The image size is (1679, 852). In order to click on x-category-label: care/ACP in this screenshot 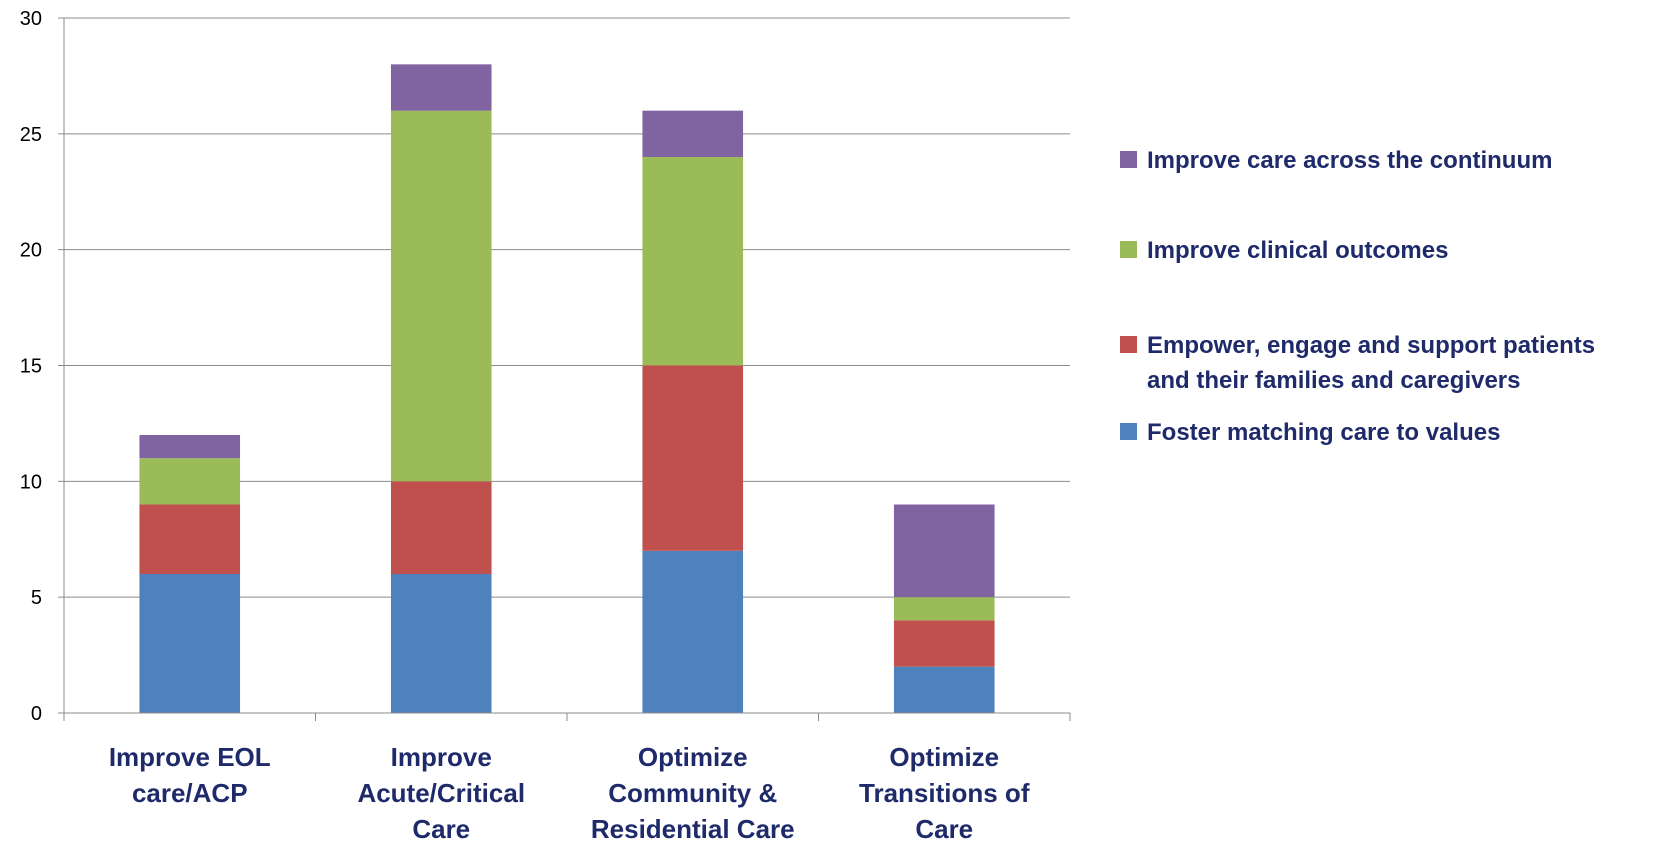, I will do `click(190, 793)`.